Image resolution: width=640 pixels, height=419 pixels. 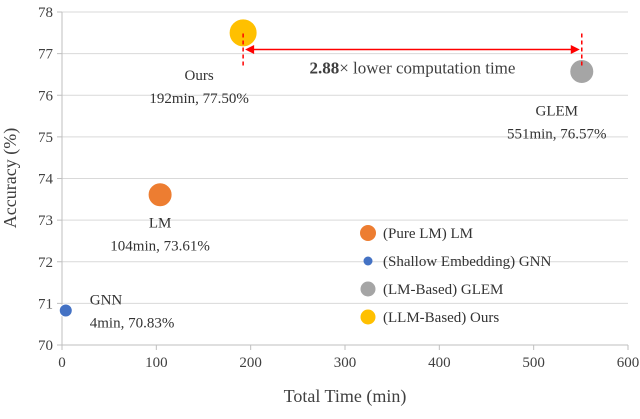 I want to click on x-tick-label: 500, so click(x=533, y=363).